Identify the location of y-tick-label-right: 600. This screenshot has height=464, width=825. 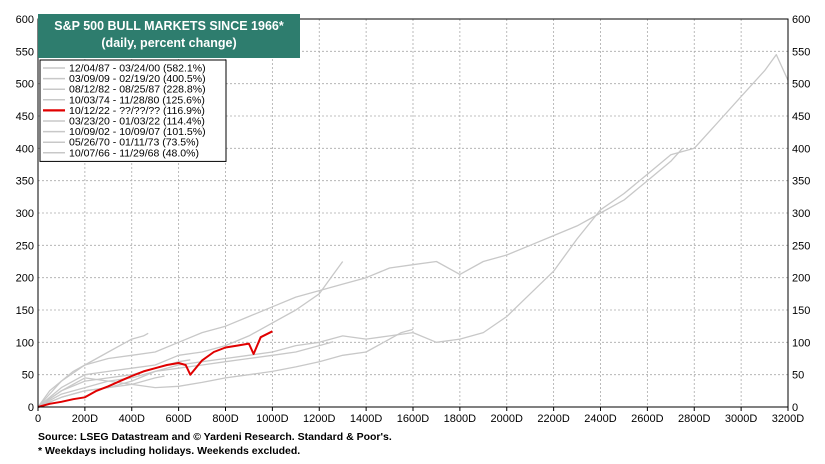
(801, 20).